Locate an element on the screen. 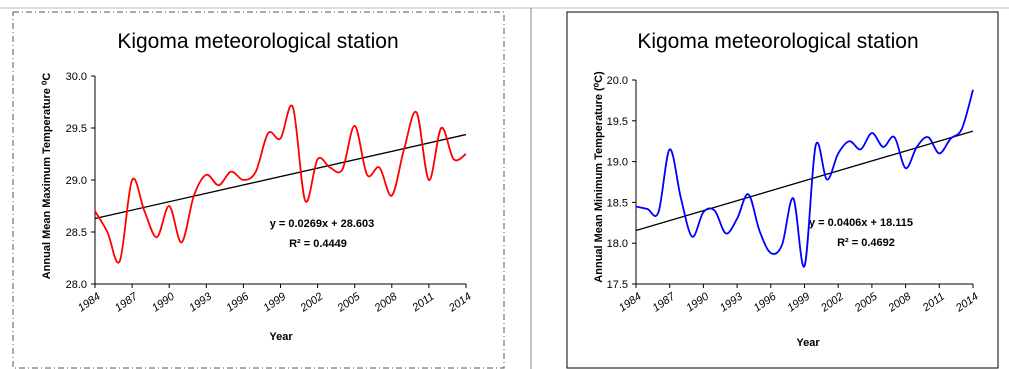  max-temp-x-tick-label: 2005 is located at coordinates (349, 302).